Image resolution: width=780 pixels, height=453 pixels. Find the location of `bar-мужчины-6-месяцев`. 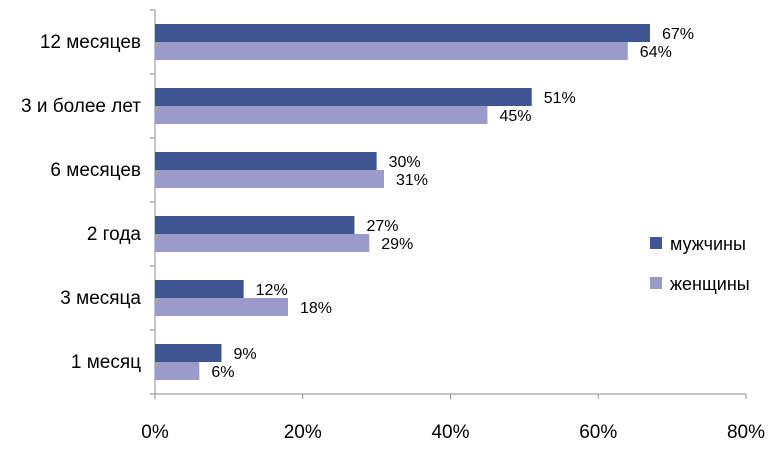

bar-мужчины-6-месяцев is located at coordinates (266, 161).